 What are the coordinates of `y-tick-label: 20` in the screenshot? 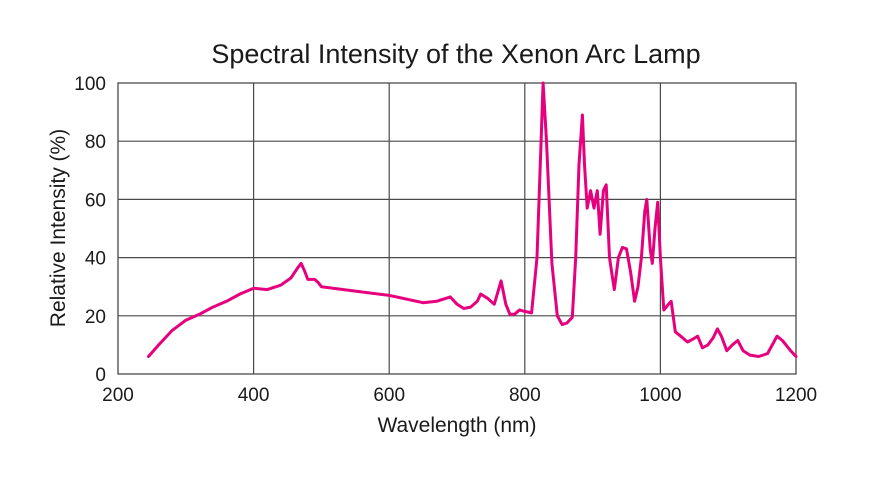 It's located at (95, 317).